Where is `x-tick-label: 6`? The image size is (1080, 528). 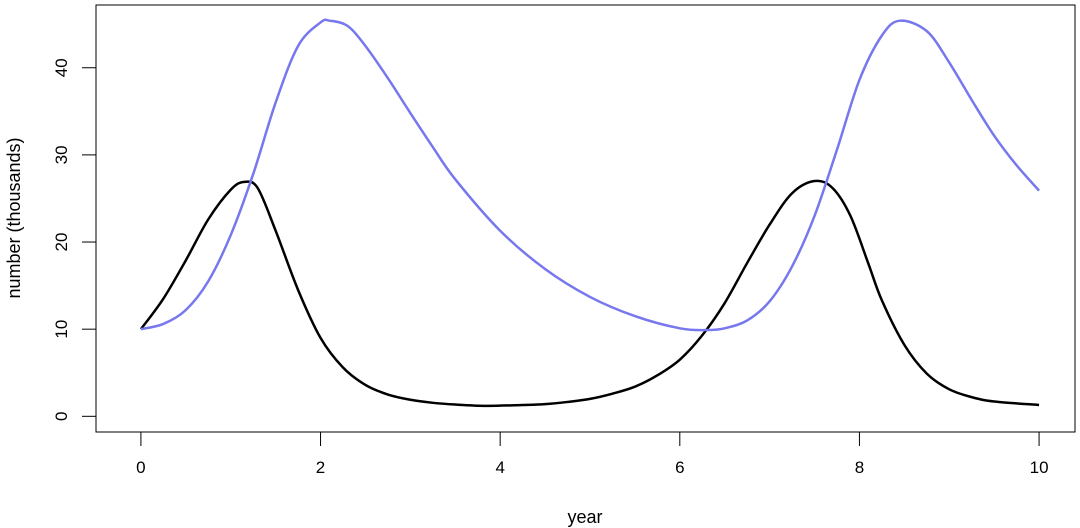
x-tick-label: 6 is located at coordinates (679, 467).